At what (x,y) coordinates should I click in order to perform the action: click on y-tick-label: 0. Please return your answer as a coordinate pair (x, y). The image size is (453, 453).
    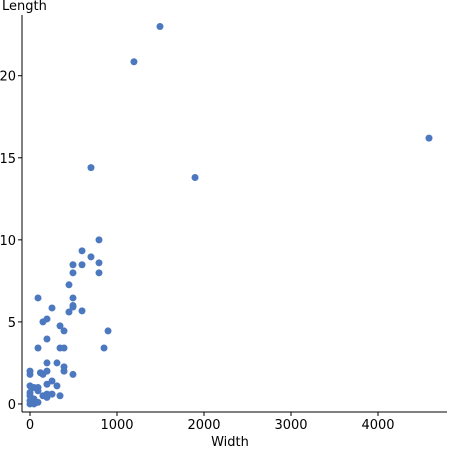
    Looking at the image, I should click on (12, 405).